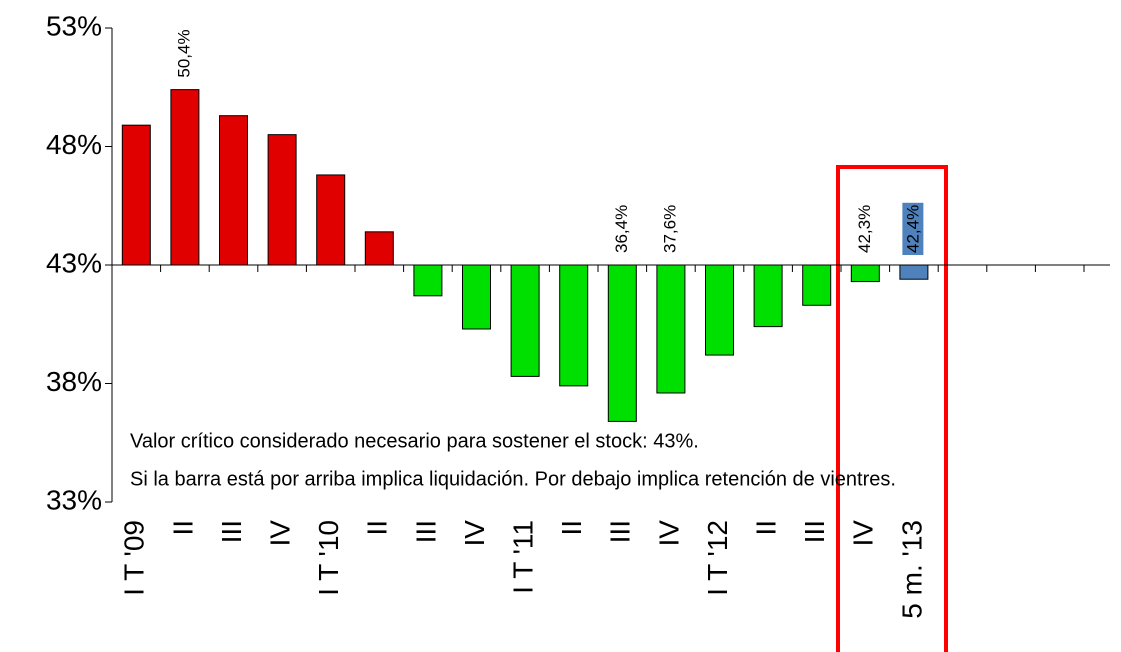  I want to click on x-tick-label-text: I T '12, so click(717, 558).